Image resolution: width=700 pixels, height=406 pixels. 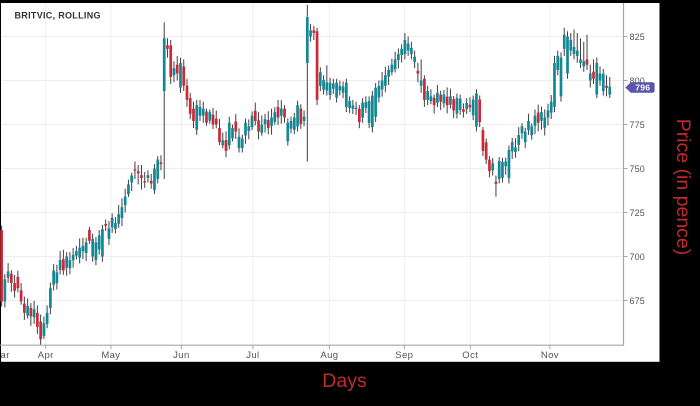 What do you see at coordinates (637, 257) in the screenshot?
I see `svg-text: 700` at bounding box center [637, 257].